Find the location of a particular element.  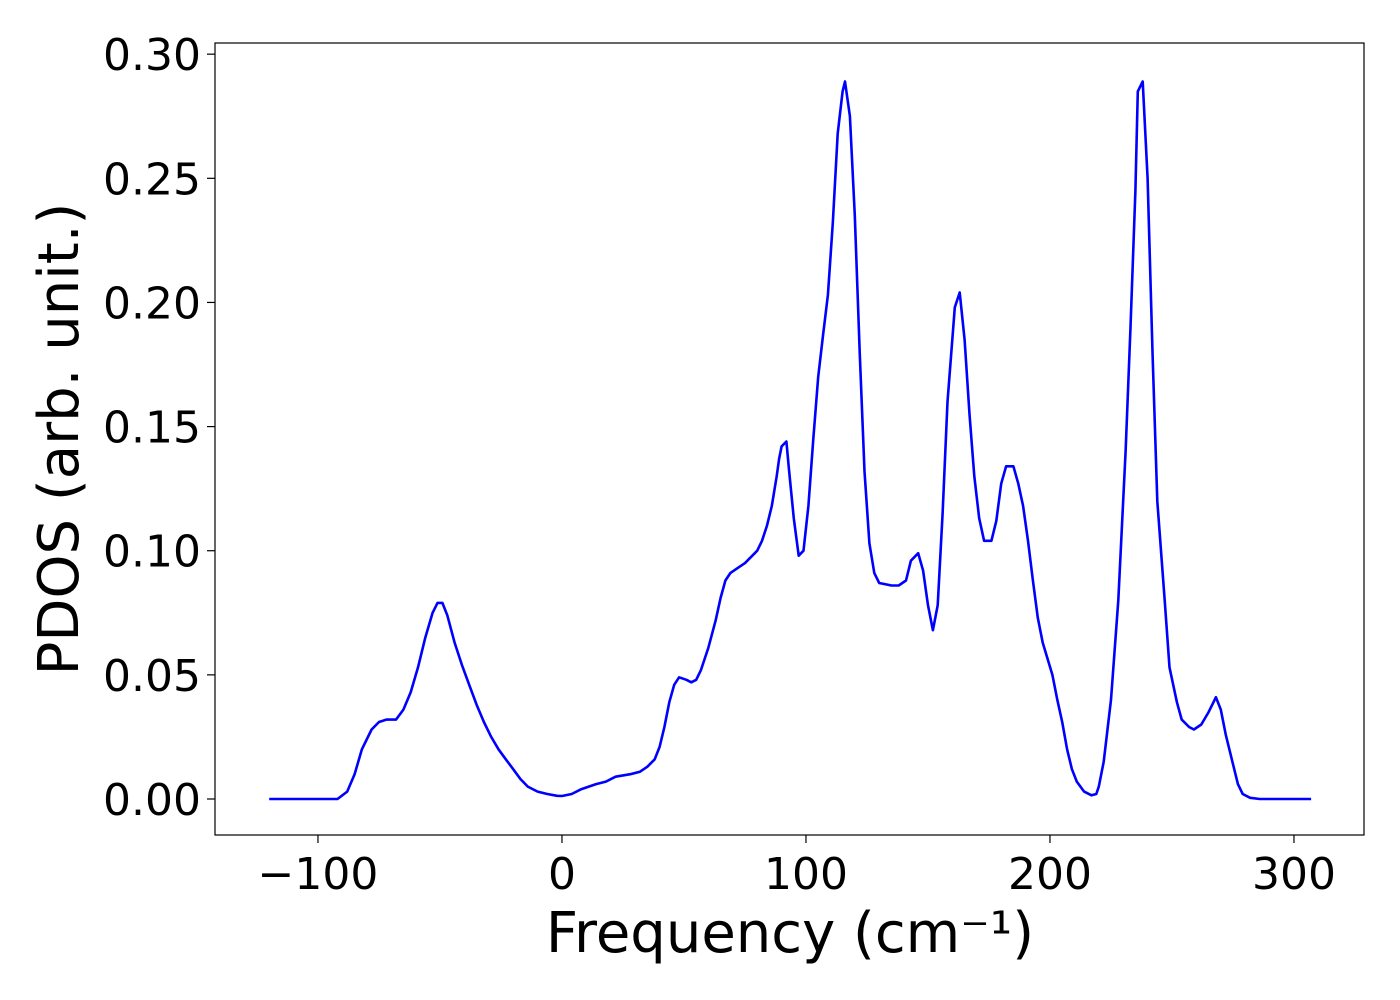

x-tick-label: 100 is located at coordinates (806, 874).